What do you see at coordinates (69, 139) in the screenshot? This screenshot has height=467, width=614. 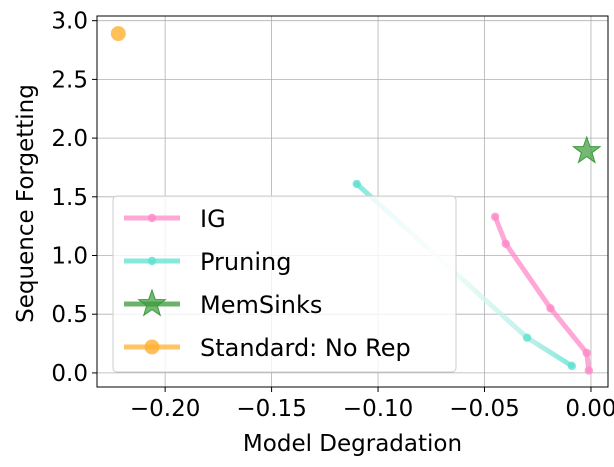 I see `y-tick-label: 2.0` at bounding box center [69, 139].